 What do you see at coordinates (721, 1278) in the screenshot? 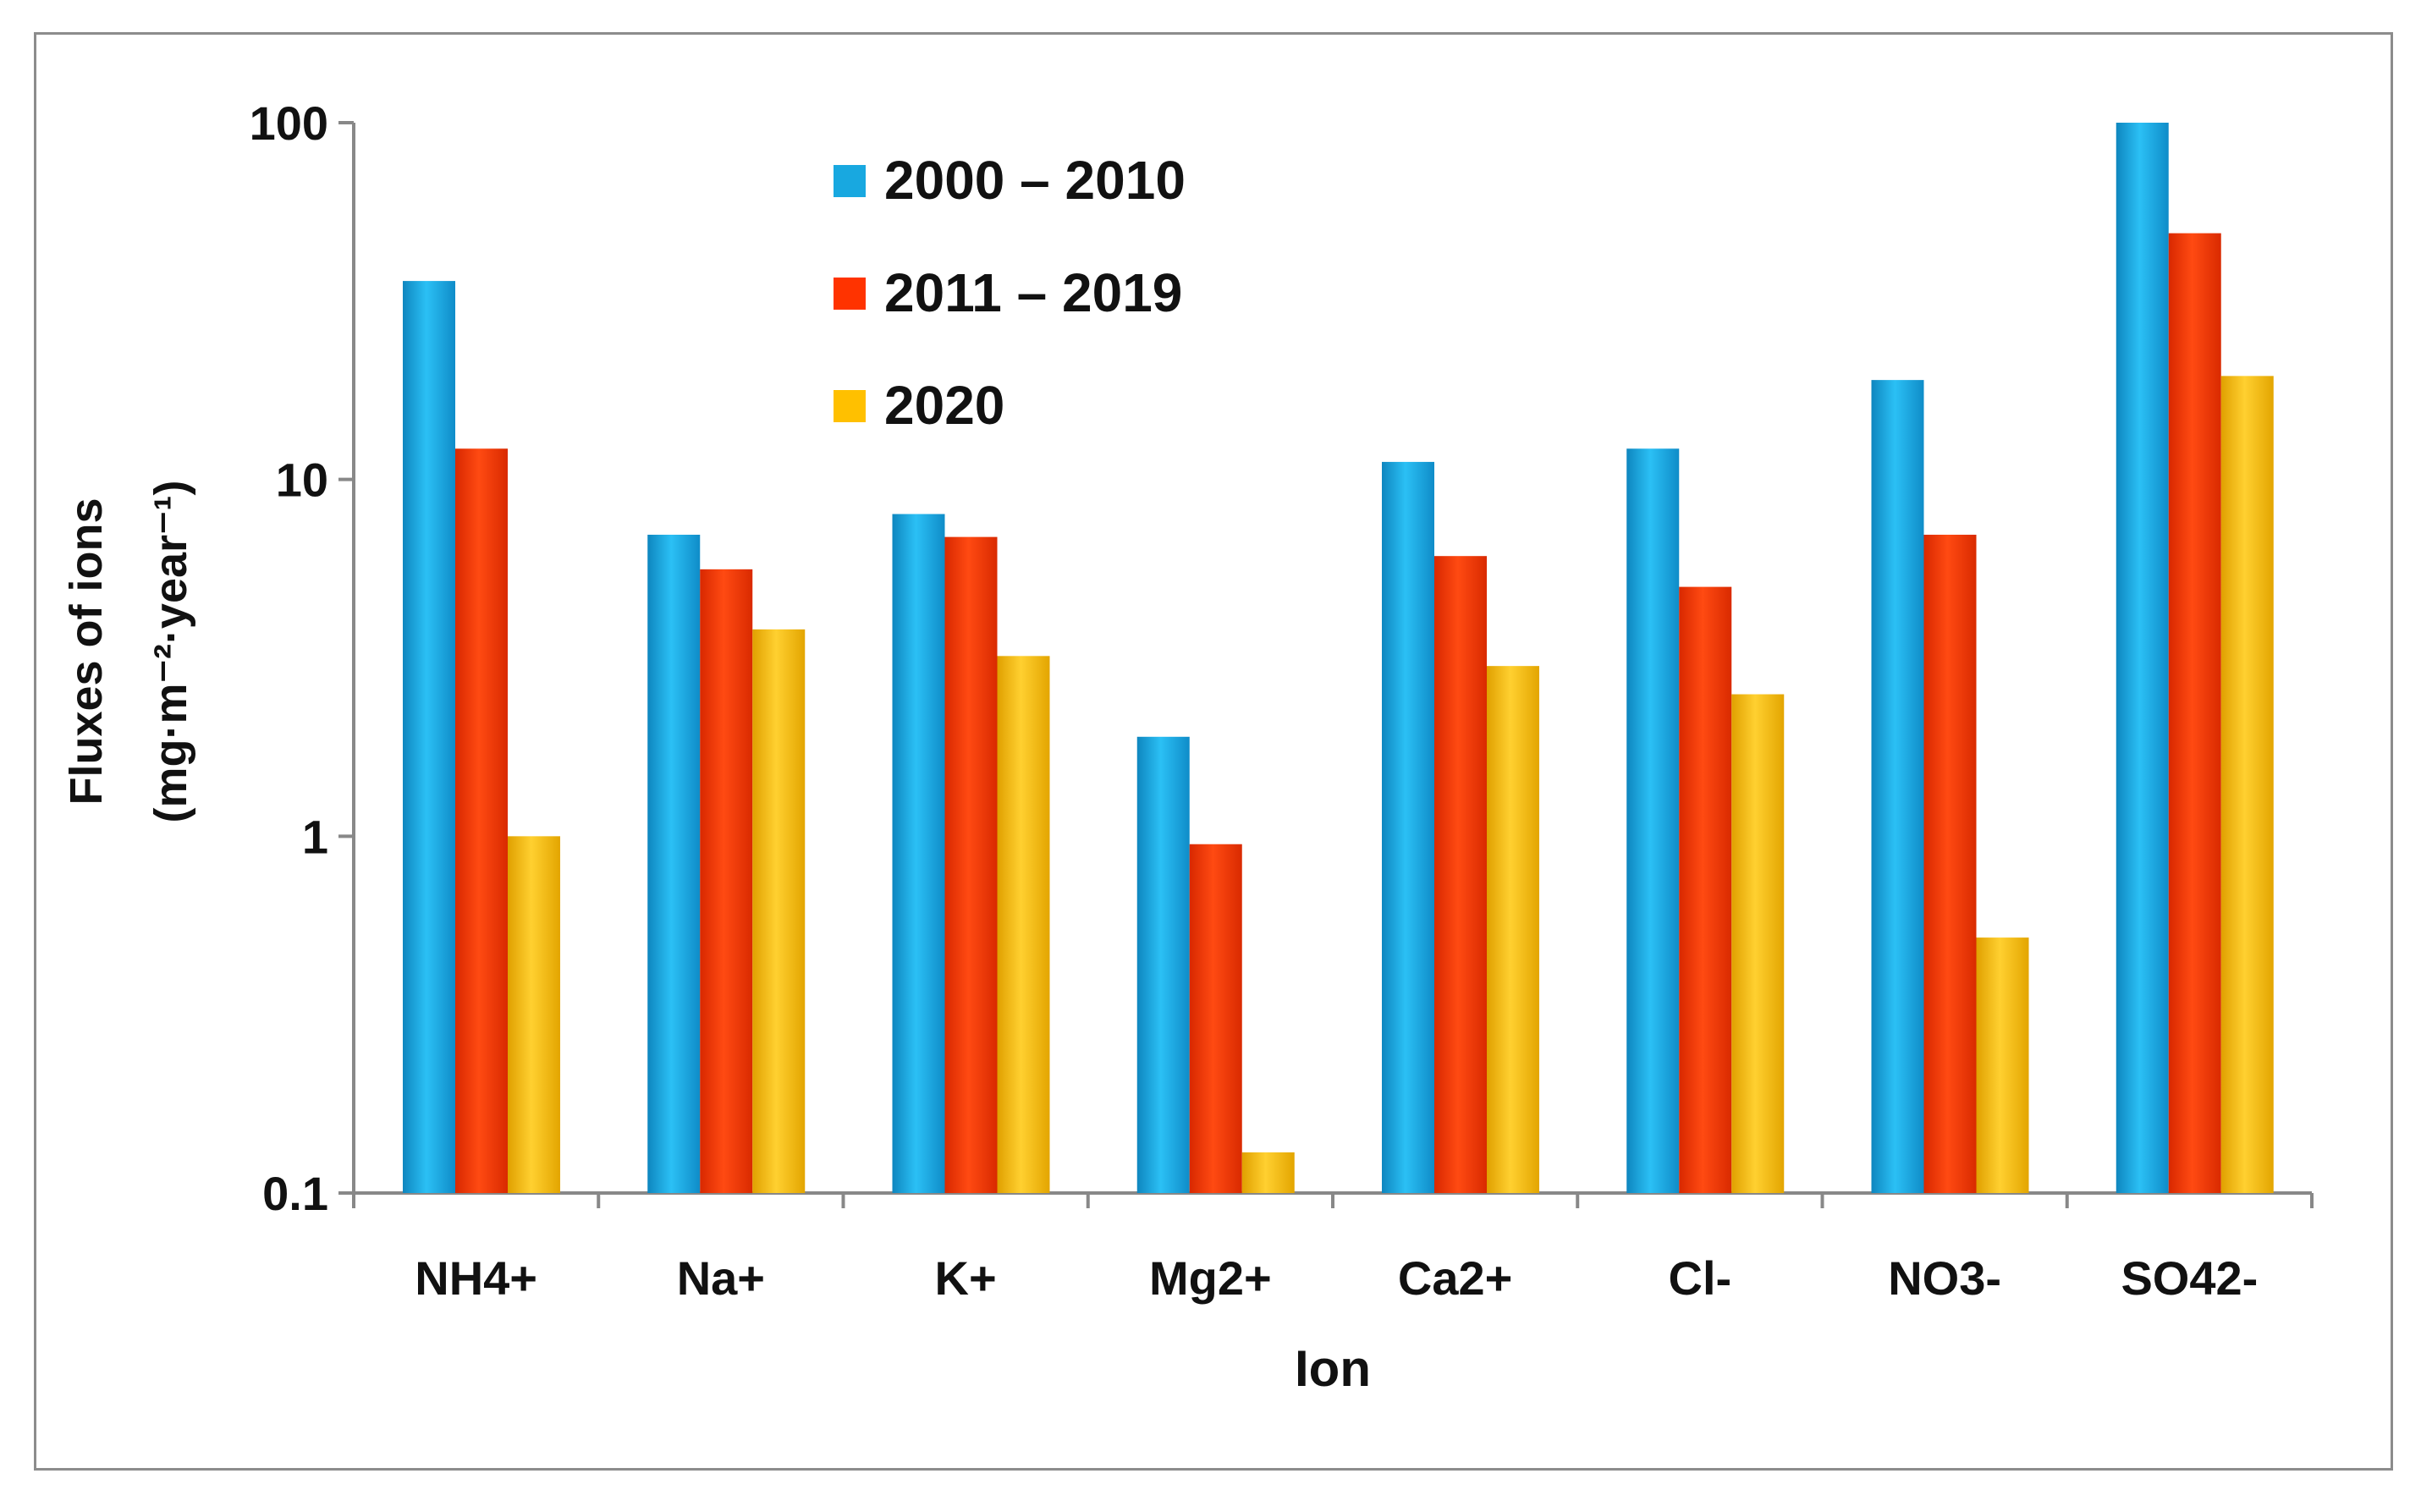
I see `x-tick-label: Na+` at bounding box center [721, 1278].